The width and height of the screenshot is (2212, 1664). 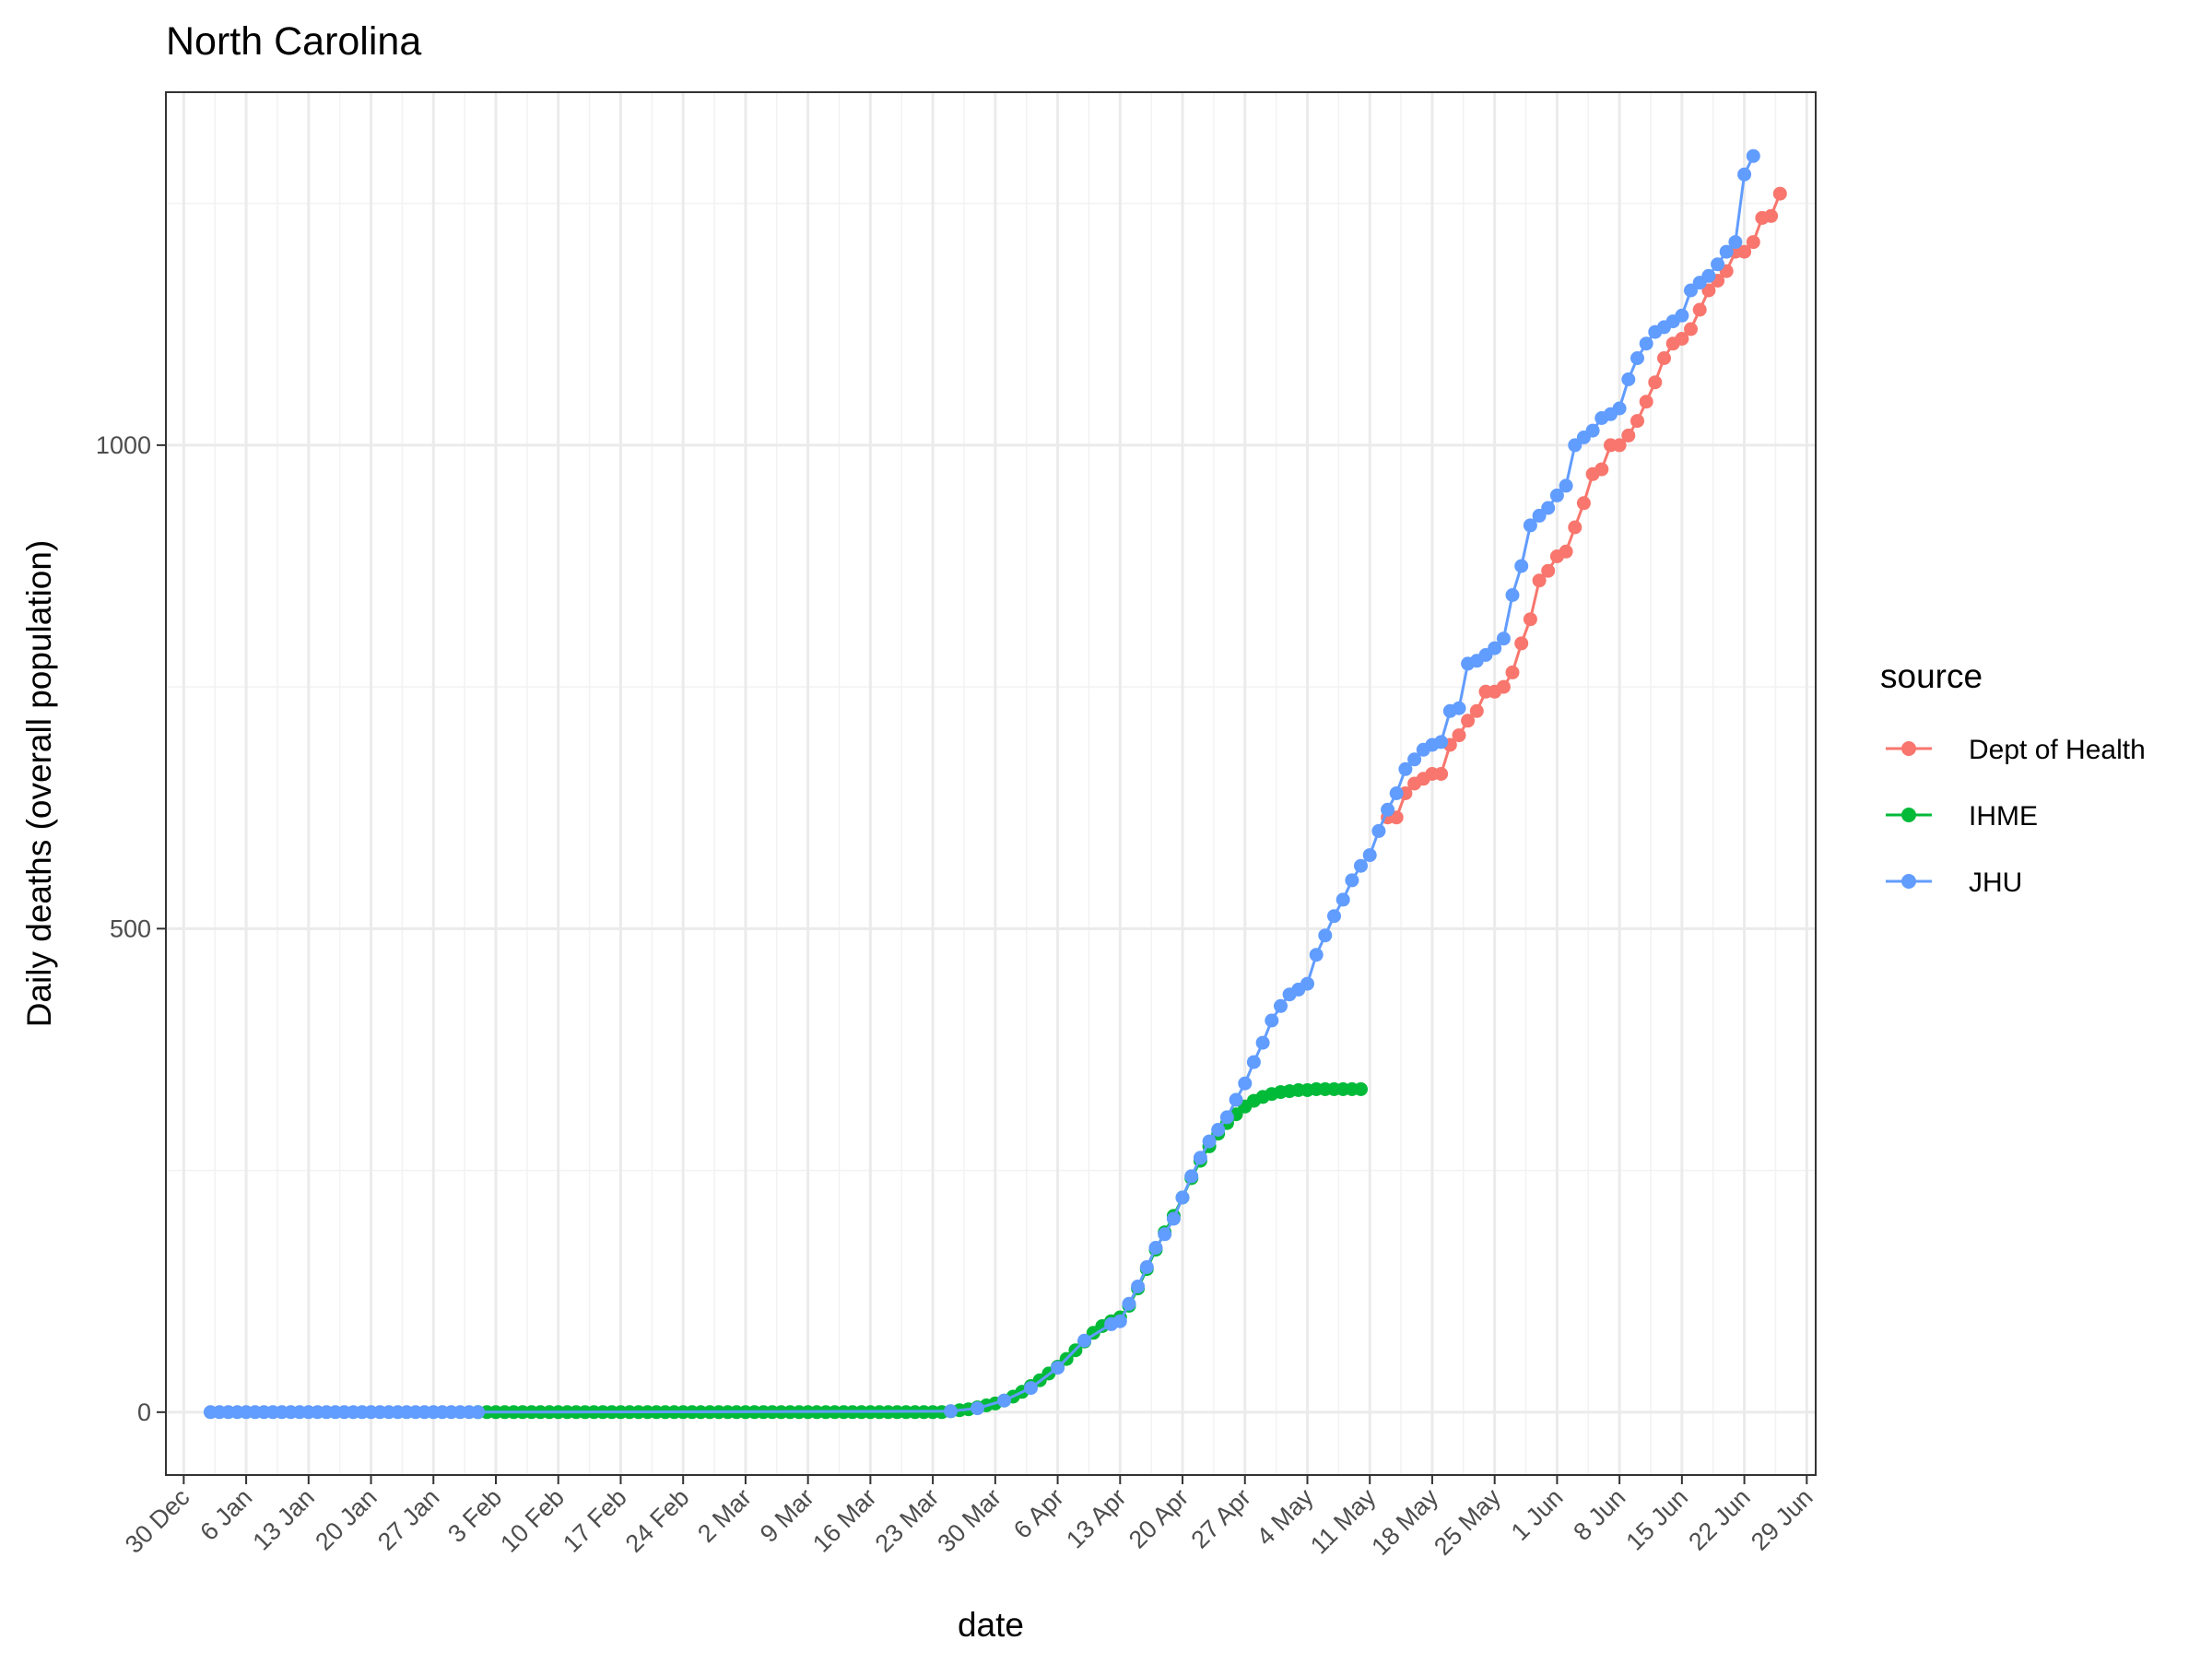 What do you see at coordinates (123, 445) in the screenshot?
I see `y-tick-label: 1000` at bounding box center [123, 445].